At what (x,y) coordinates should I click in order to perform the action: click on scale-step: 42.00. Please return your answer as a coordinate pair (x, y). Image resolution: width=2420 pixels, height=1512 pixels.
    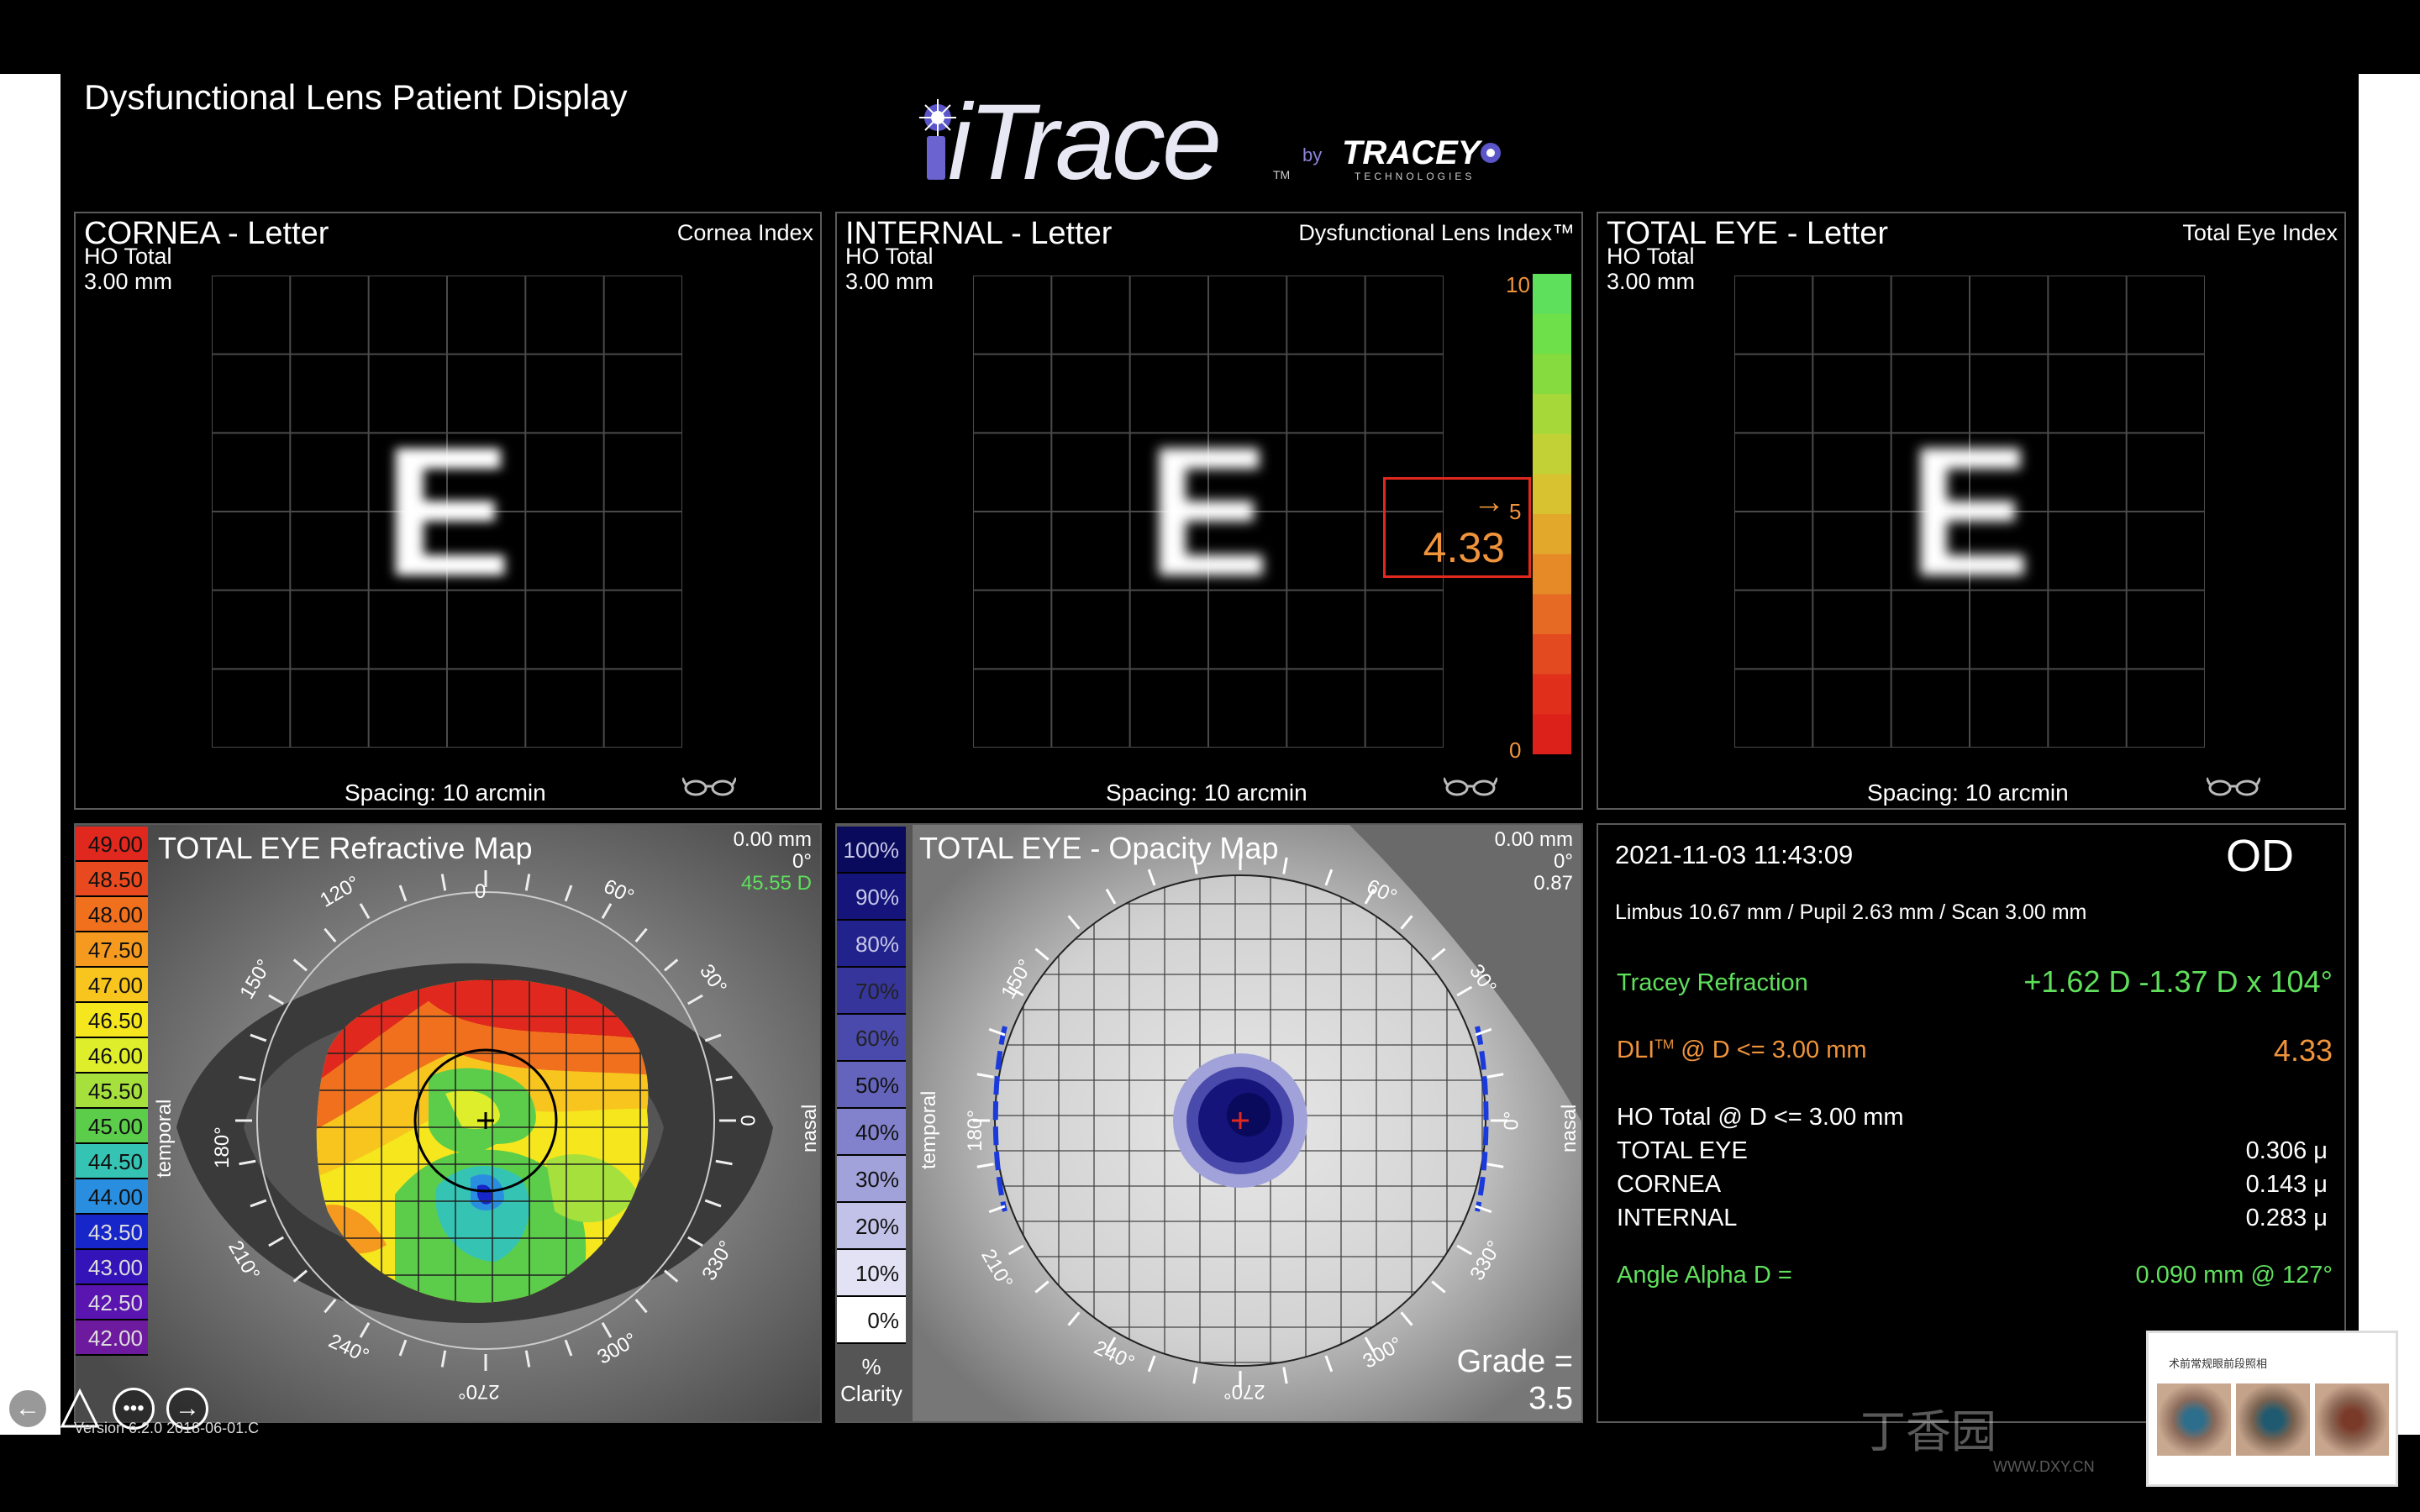
    Looking at the image, I should click on (112, 1338).